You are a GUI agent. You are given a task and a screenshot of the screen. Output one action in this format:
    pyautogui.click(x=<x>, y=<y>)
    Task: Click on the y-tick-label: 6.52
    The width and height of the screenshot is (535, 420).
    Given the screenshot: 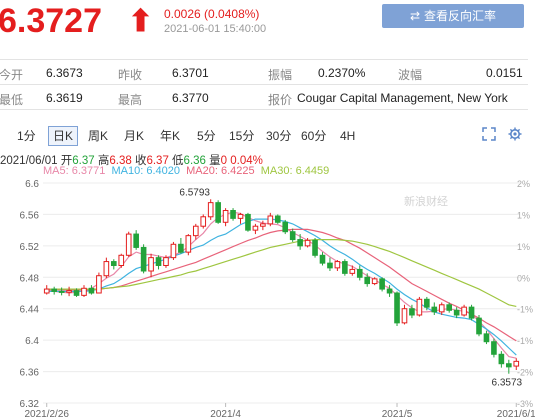 What is the action you would take?
    pyautogui.click(x=30, y=247)
    